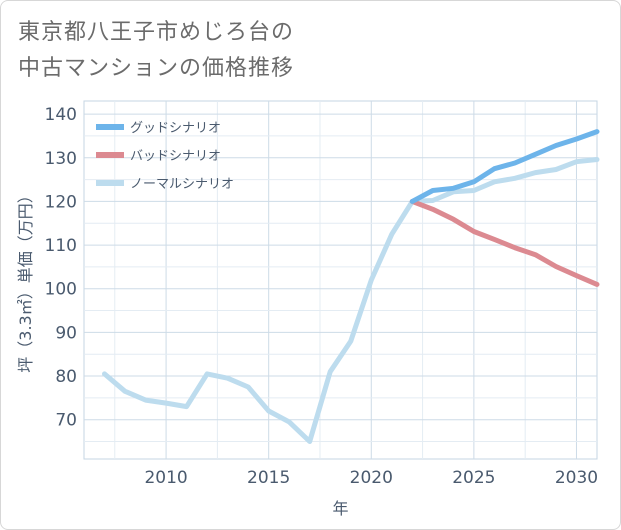 The width and height of the screenshot is (621, 530). I want to click on x-tick-label: 2010, so click(165, 478).